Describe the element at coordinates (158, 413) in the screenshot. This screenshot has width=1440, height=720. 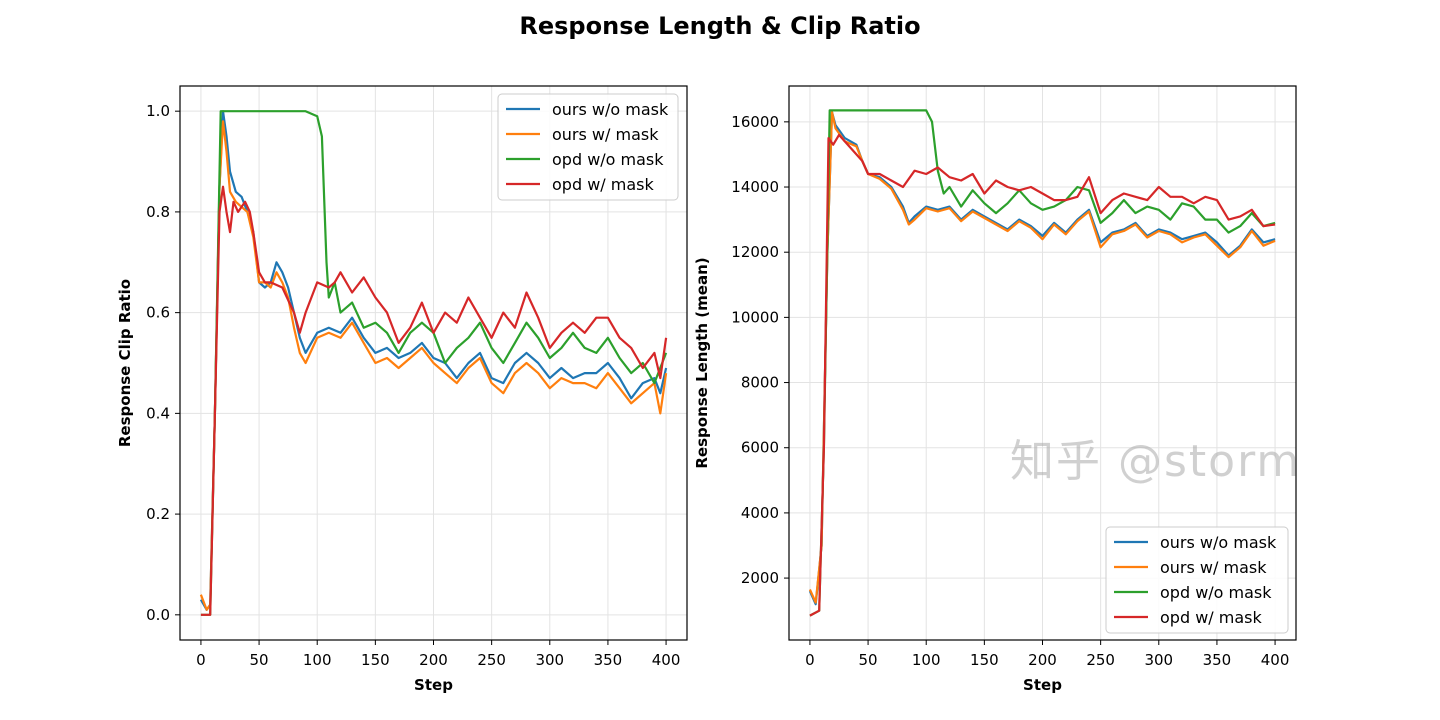
I see `y-tick-label: 0.4` at that location.